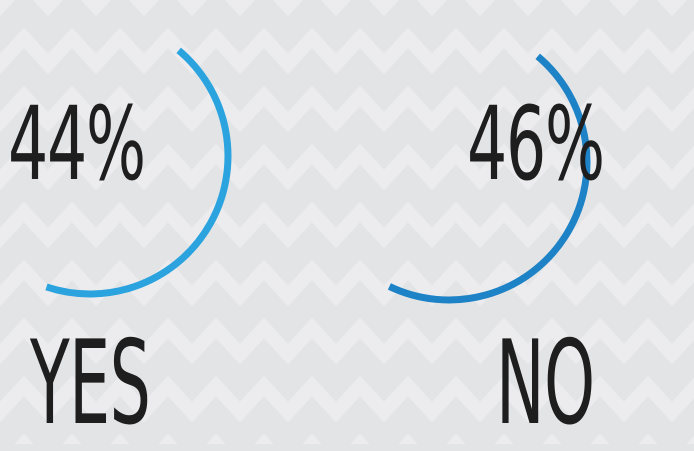  Describe the element at coordinates (77, 144) in the screenshot. I see `gauge-value-yes: 44%` at that location.